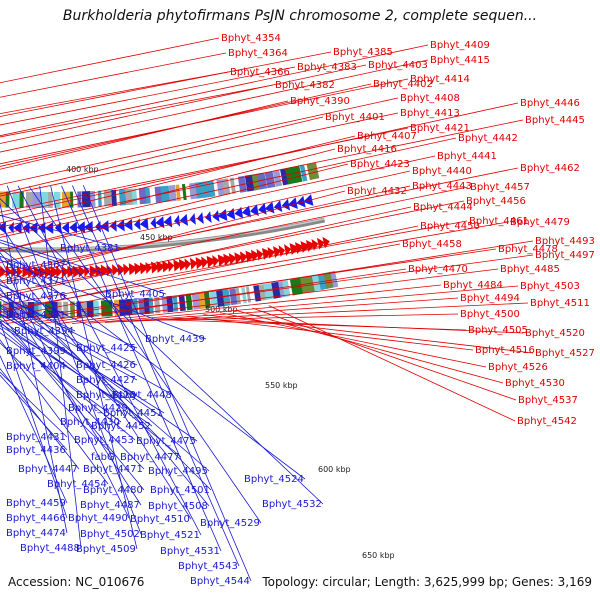 The height and width of the screenshot is (600, 600). I want to click on gene-label: Bphyt_4394, so click(44, 331).